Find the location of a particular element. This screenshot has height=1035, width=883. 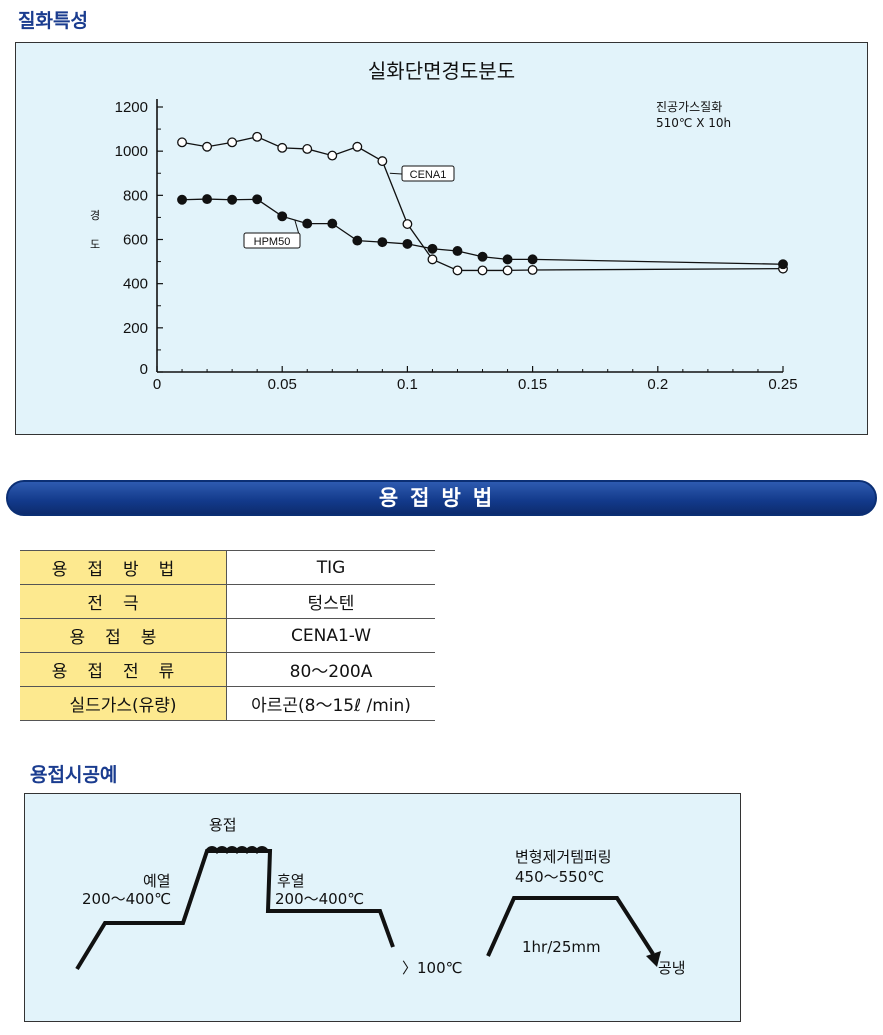

x-tick-label: 0.2 is located at coordinates (657, 384).